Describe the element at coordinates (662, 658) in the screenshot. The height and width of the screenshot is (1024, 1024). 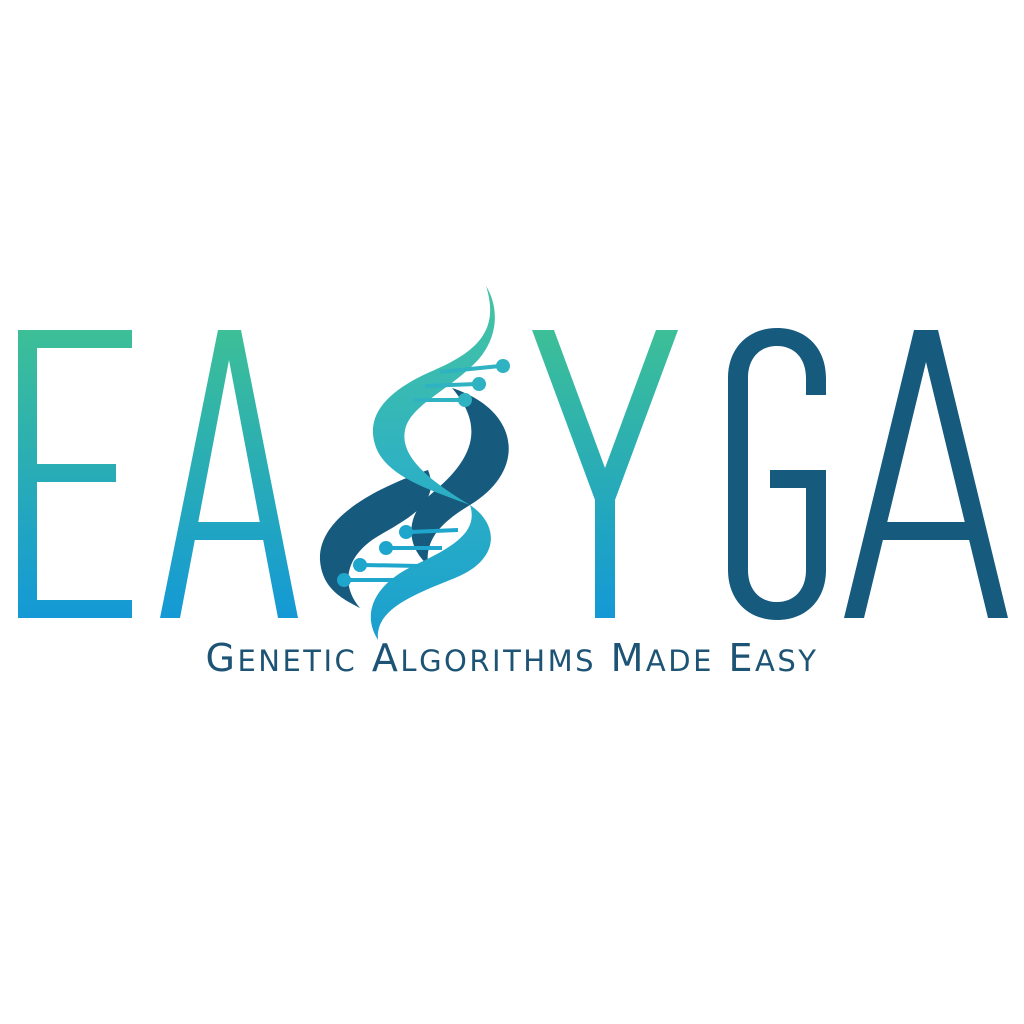
I see `tagline-word-3: MADE` at that location.